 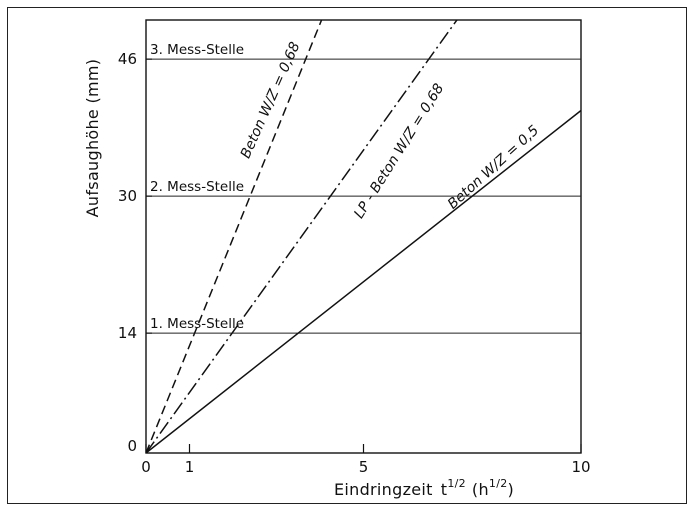 What do you see at coordinates (127, 196) in the screenshot?
I see `y-tick-label-30: 30` at bounding box center [127, 196].